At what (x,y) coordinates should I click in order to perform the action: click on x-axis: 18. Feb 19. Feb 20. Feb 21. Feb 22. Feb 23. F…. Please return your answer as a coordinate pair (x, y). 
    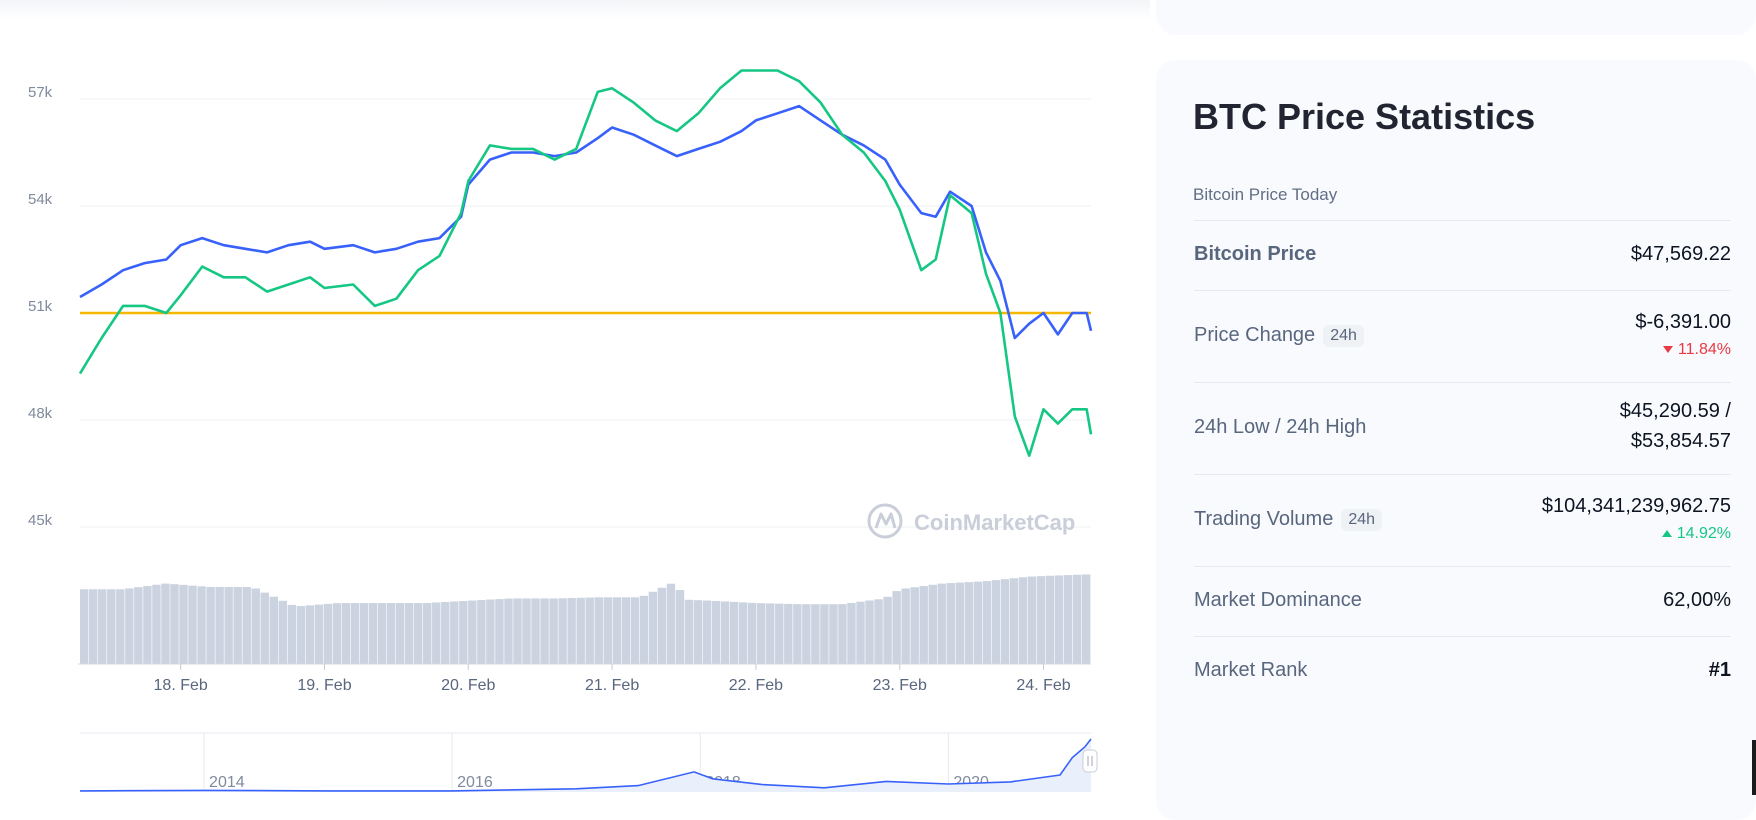
    Looking at the image, I should click on (612, 679).